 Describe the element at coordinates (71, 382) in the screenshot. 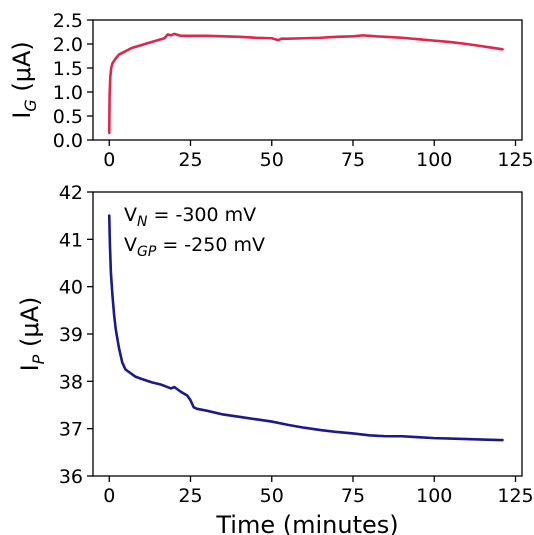

I see `y-tick-label: 38` at that location.